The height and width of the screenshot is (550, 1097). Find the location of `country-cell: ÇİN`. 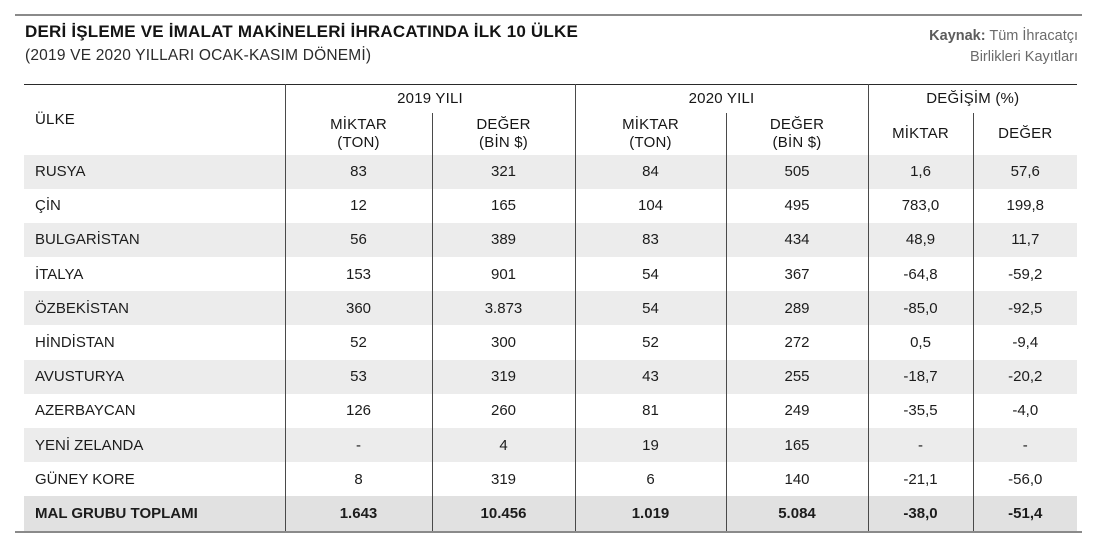

country-cell: ÇİN is located at coordinates (155, 205).